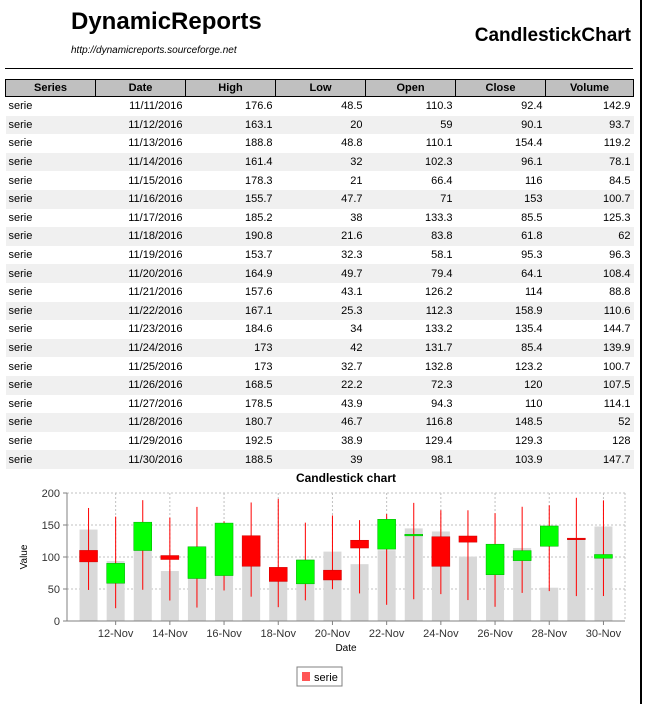 The image size is (645, 704). What do you see at coordinates (532, 217) in the screenshot?
I see `table-cell: 85.5` at bounding box center [532, 217].